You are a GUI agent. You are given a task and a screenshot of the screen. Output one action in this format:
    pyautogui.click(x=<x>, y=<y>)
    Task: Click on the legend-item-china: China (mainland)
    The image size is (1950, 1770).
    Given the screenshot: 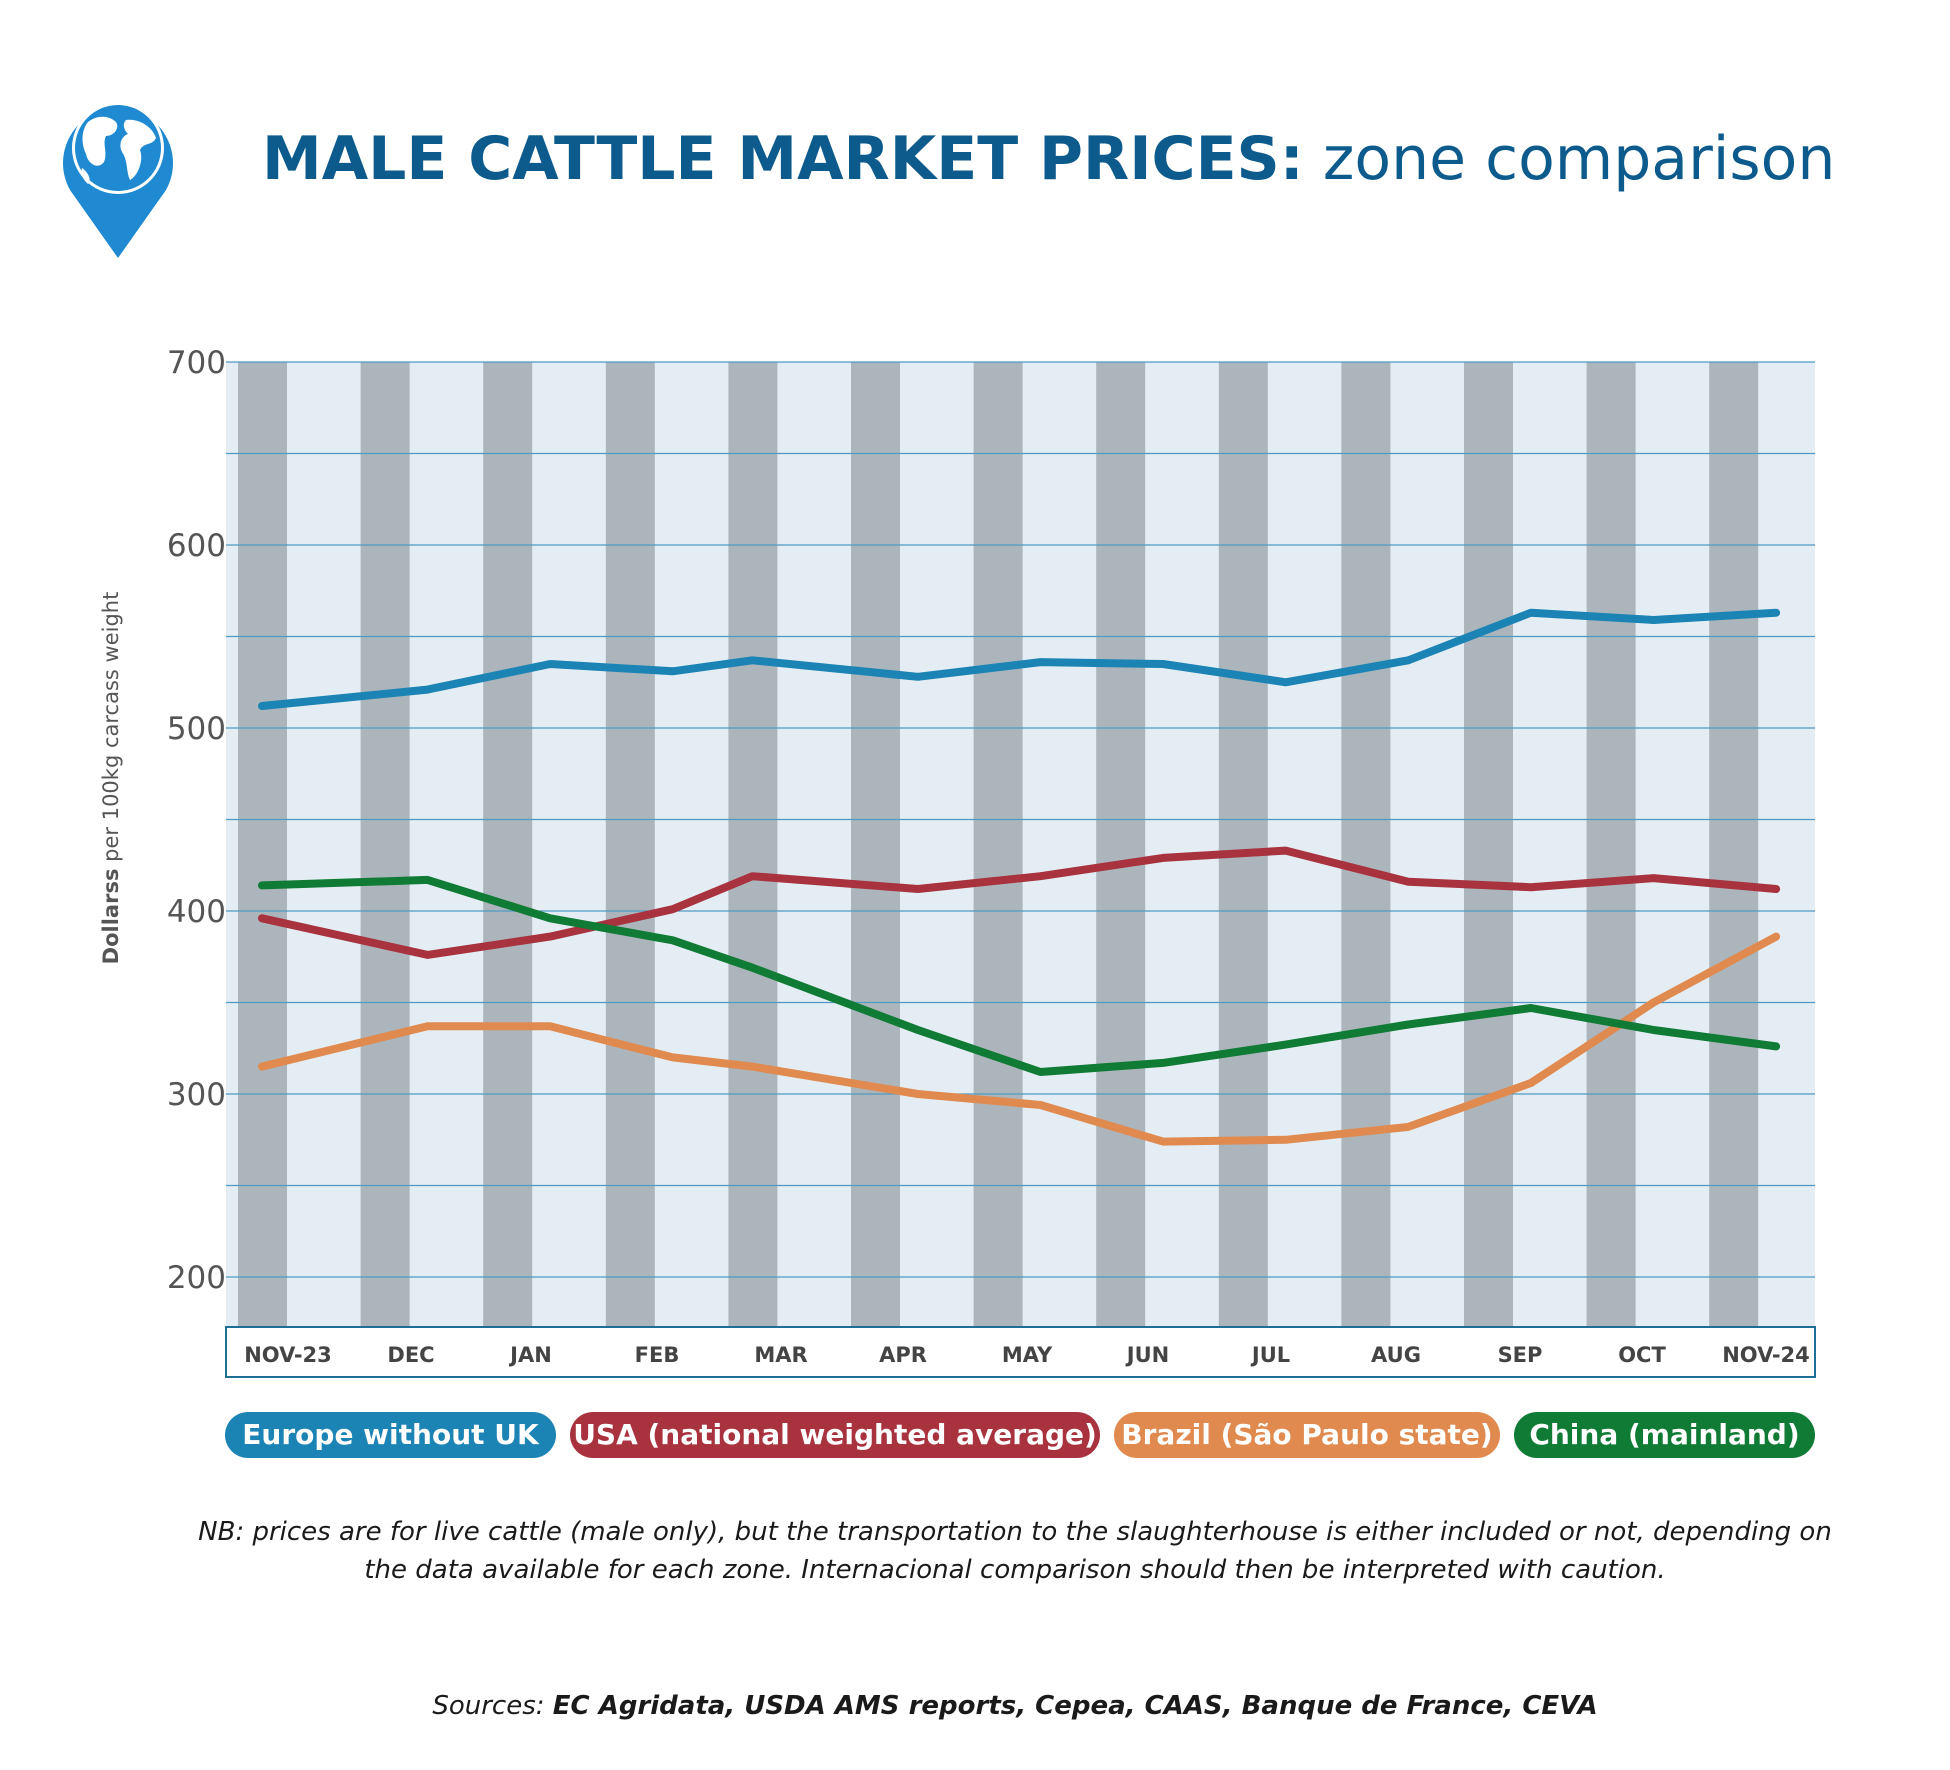 What is the action you would take?
    pyautogui.click(x=1664, y=1435)
    